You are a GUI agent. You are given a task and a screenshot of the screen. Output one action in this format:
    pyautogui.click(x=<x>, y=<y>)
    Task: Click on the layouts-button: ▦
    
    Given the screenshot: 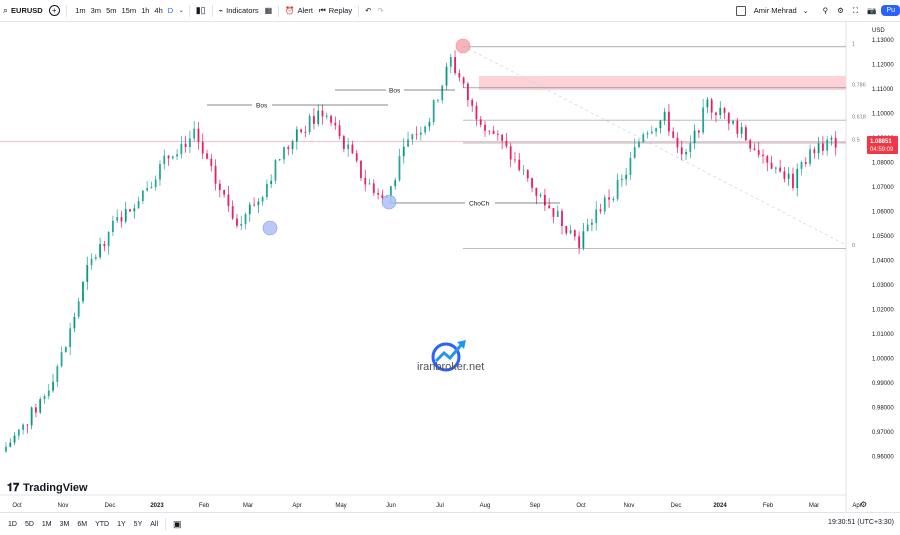 What is the action you would take?
    pyautogui.click(x=269, y=10)
    